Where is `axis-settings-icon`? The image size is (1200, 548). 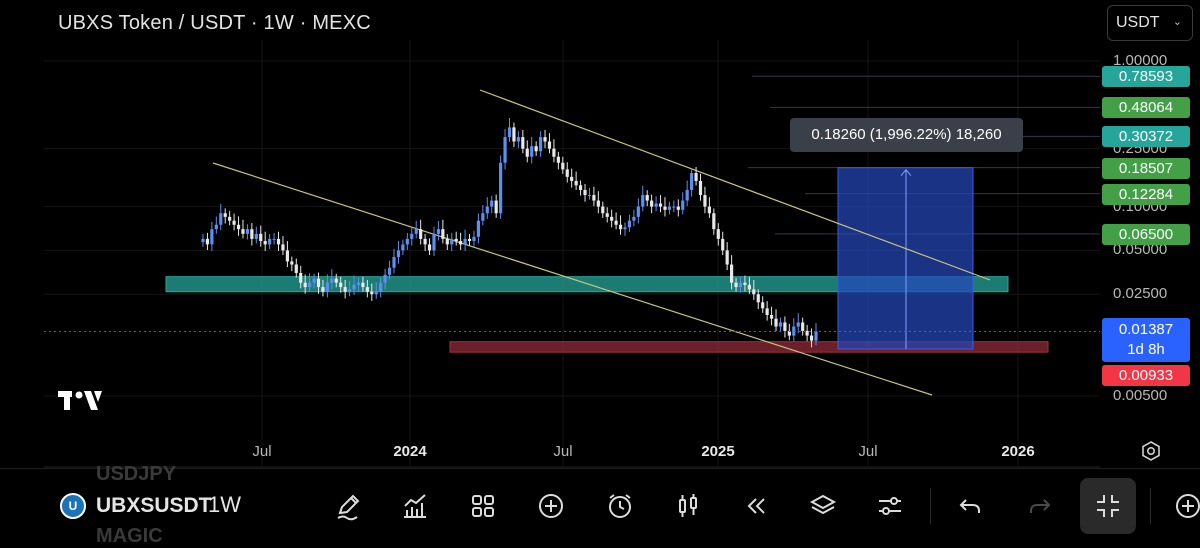
axis-settings-icon is located at coordinates (1151, 453).